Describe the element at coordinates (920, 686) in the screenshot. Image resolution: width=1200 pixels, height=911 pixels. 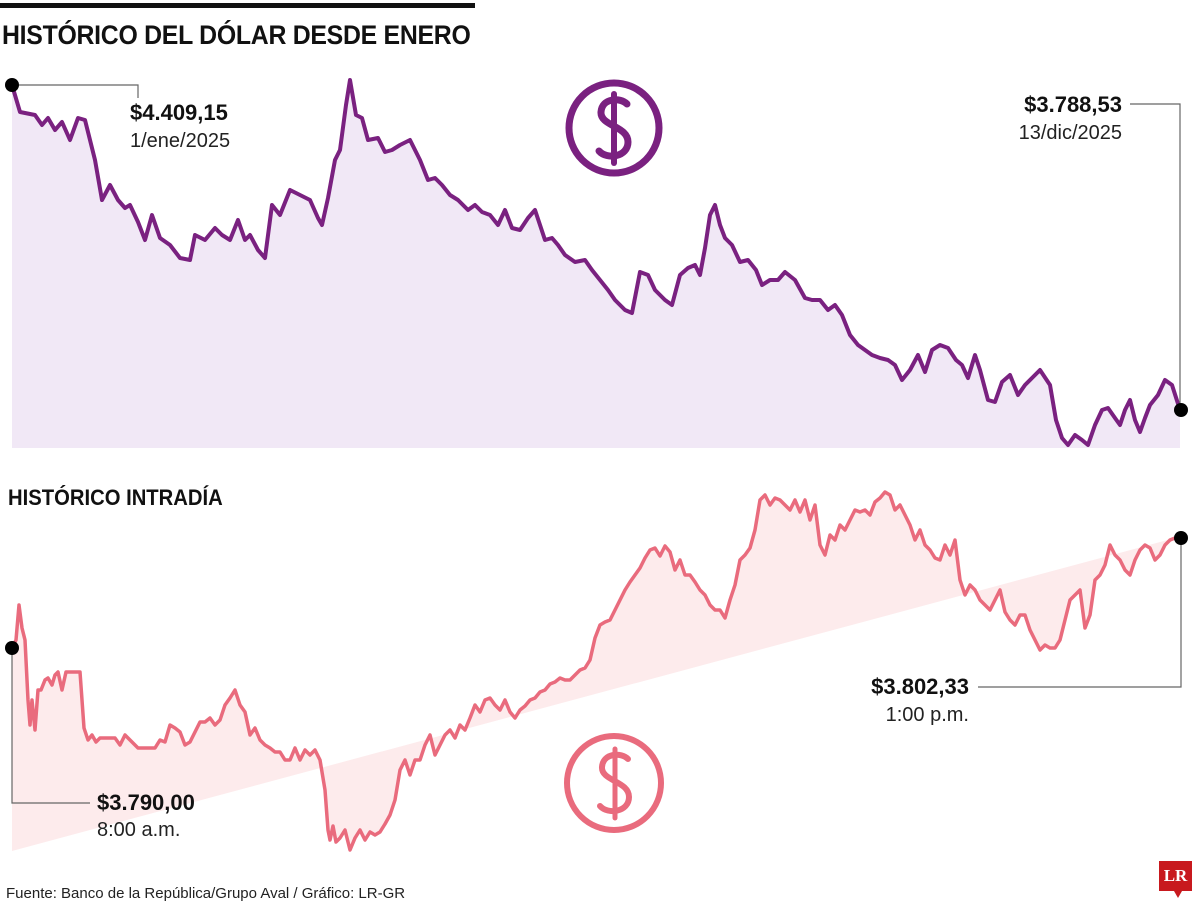
I see `intraday-close-value: $3.802,33` at that location.